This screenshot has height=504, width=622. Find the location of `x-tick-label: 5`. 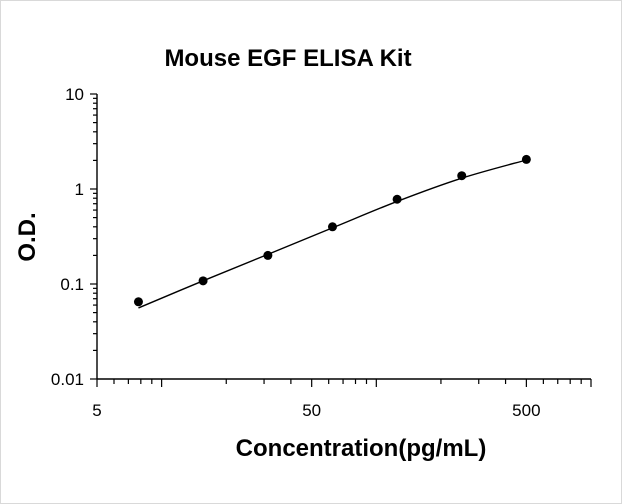

x-tick-label: 5 is located at coordinates (96, 410).